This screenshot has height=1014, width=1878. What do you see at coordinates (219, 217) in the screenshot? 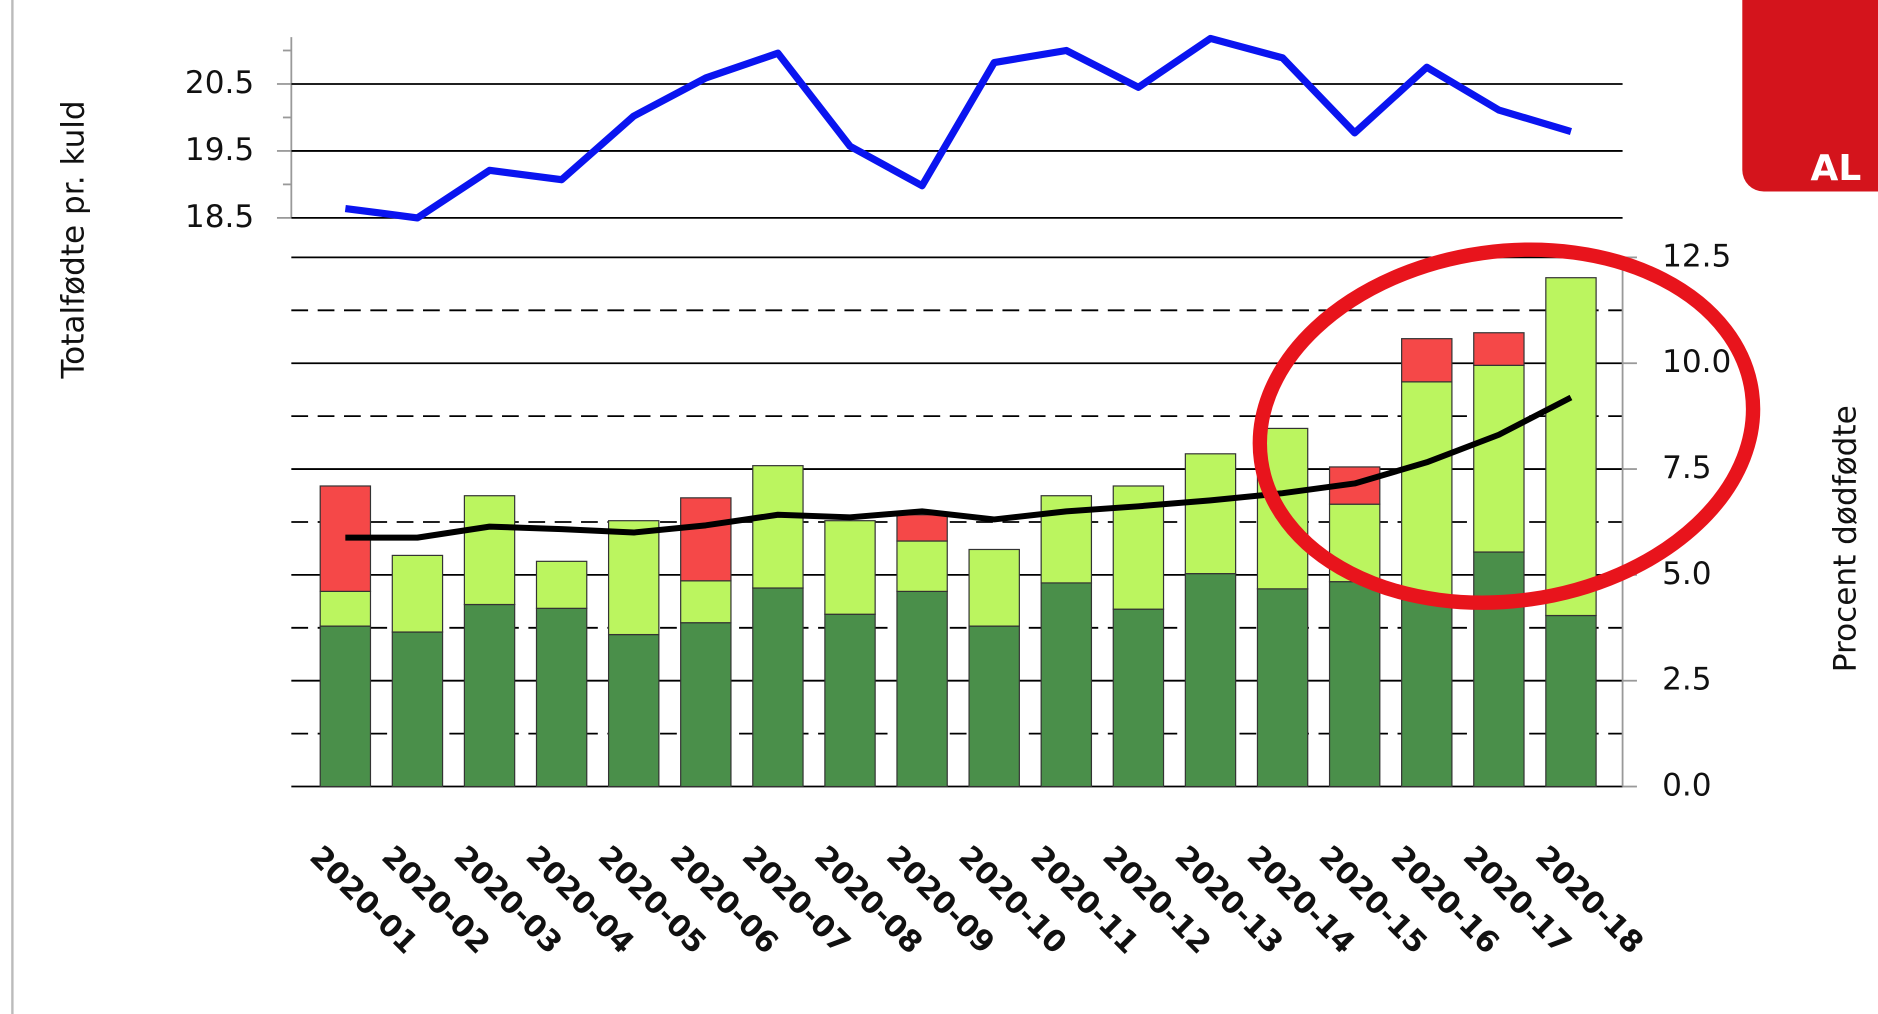
I see `y-tick-label: 18.5` at bounding box center [219, 217].